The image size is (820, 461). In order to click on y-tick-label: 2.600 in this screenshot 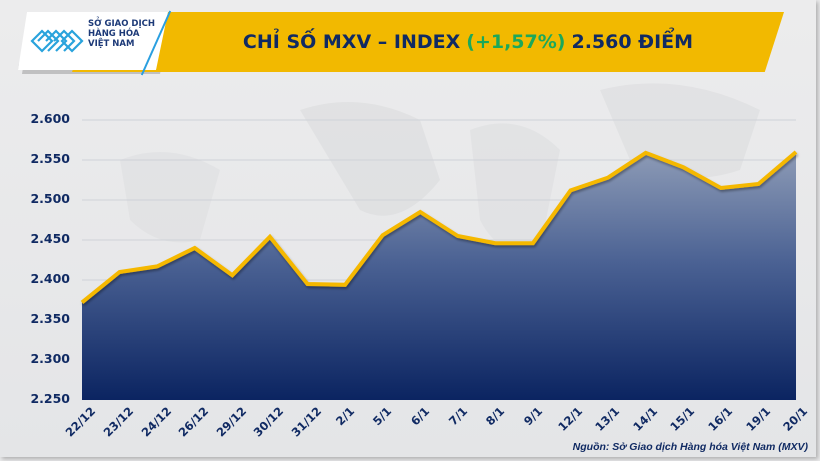, I will do `click(50, 118)`.